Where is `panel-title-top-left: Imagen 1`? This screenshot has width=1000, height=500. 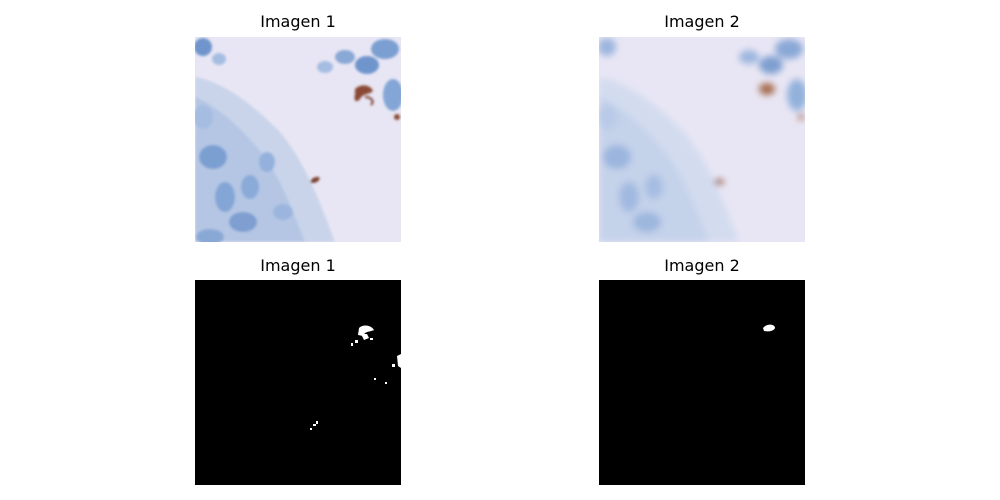
panel-title-top-left: Imagen 1 is located at coordinates (298, 21).